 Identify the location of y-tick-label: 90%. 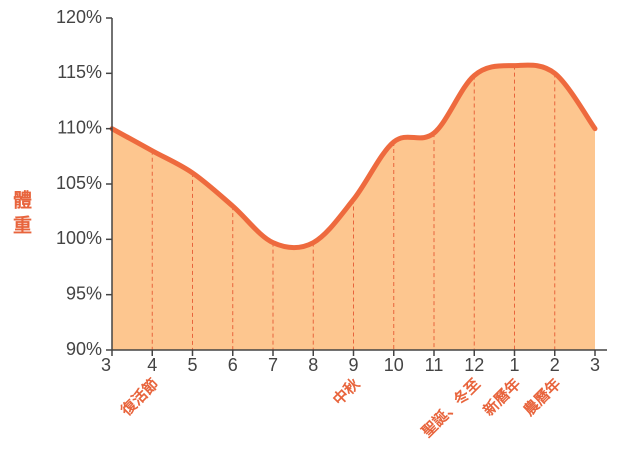
(84, 349).